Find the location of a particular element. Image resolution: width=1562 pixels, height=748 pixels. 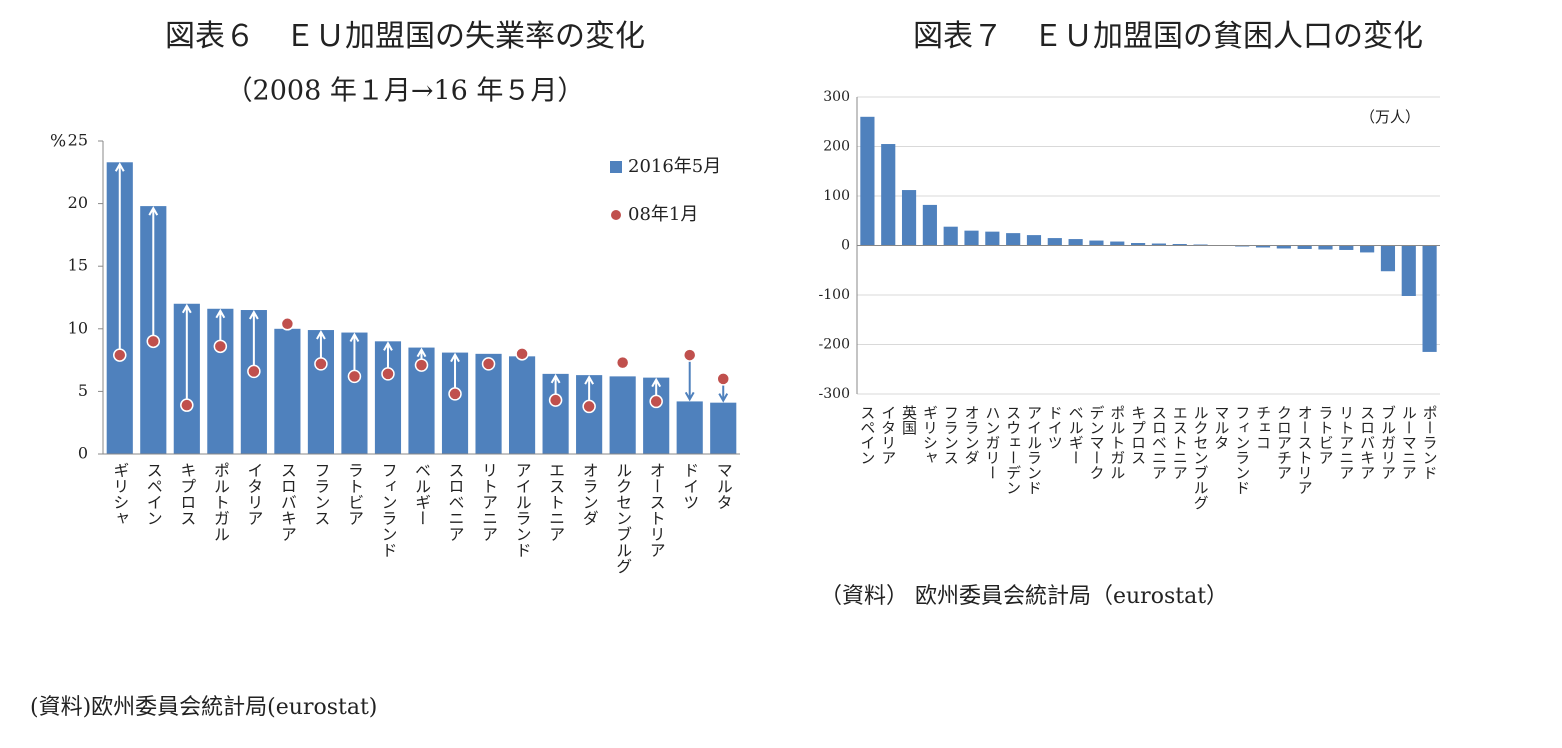

y-tick-label: 300 is located at coordinates (836, 97).